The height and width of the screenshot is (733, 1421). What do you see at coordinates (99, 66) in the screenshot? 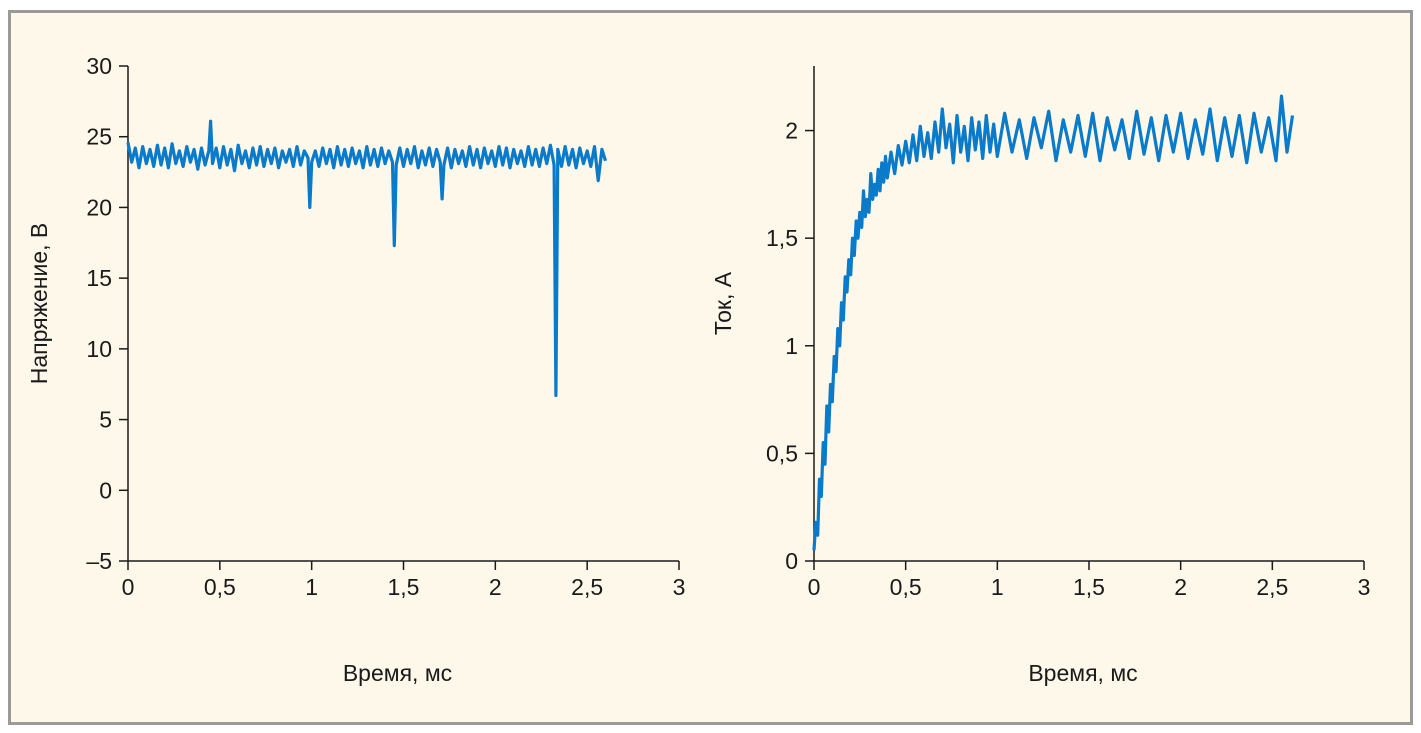
I see `voltage-y-tick-label: 30` at bounding box center [99, 66].